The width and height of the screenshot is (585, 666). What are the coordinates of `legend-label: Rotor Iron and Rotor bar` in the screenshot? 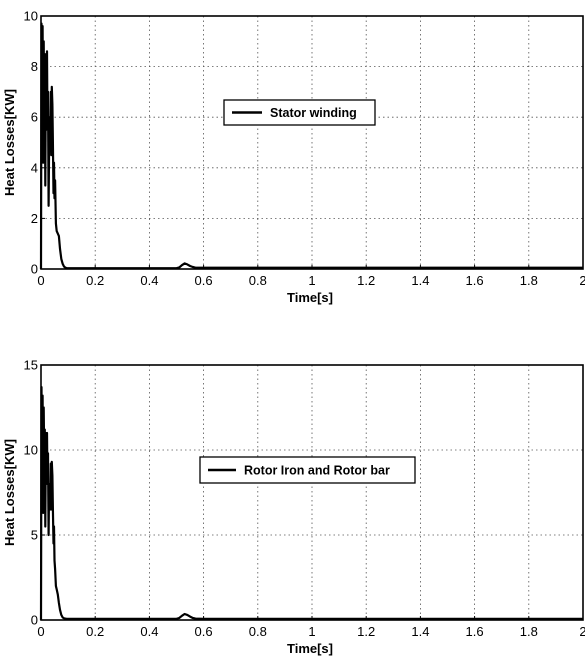 It's located at (317, 471).